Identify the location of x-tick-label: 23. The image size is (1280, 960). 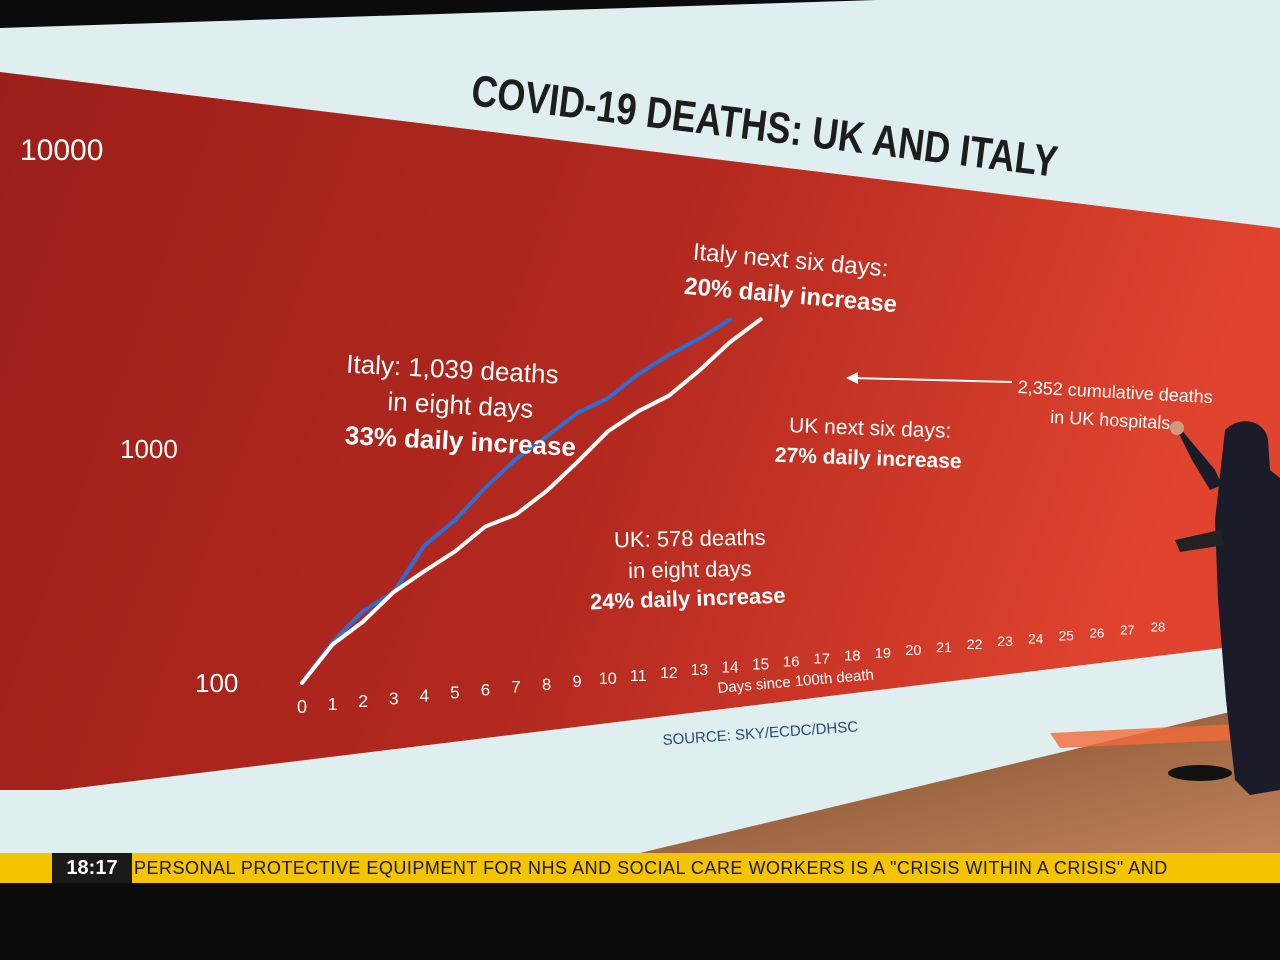
(1005, 641).